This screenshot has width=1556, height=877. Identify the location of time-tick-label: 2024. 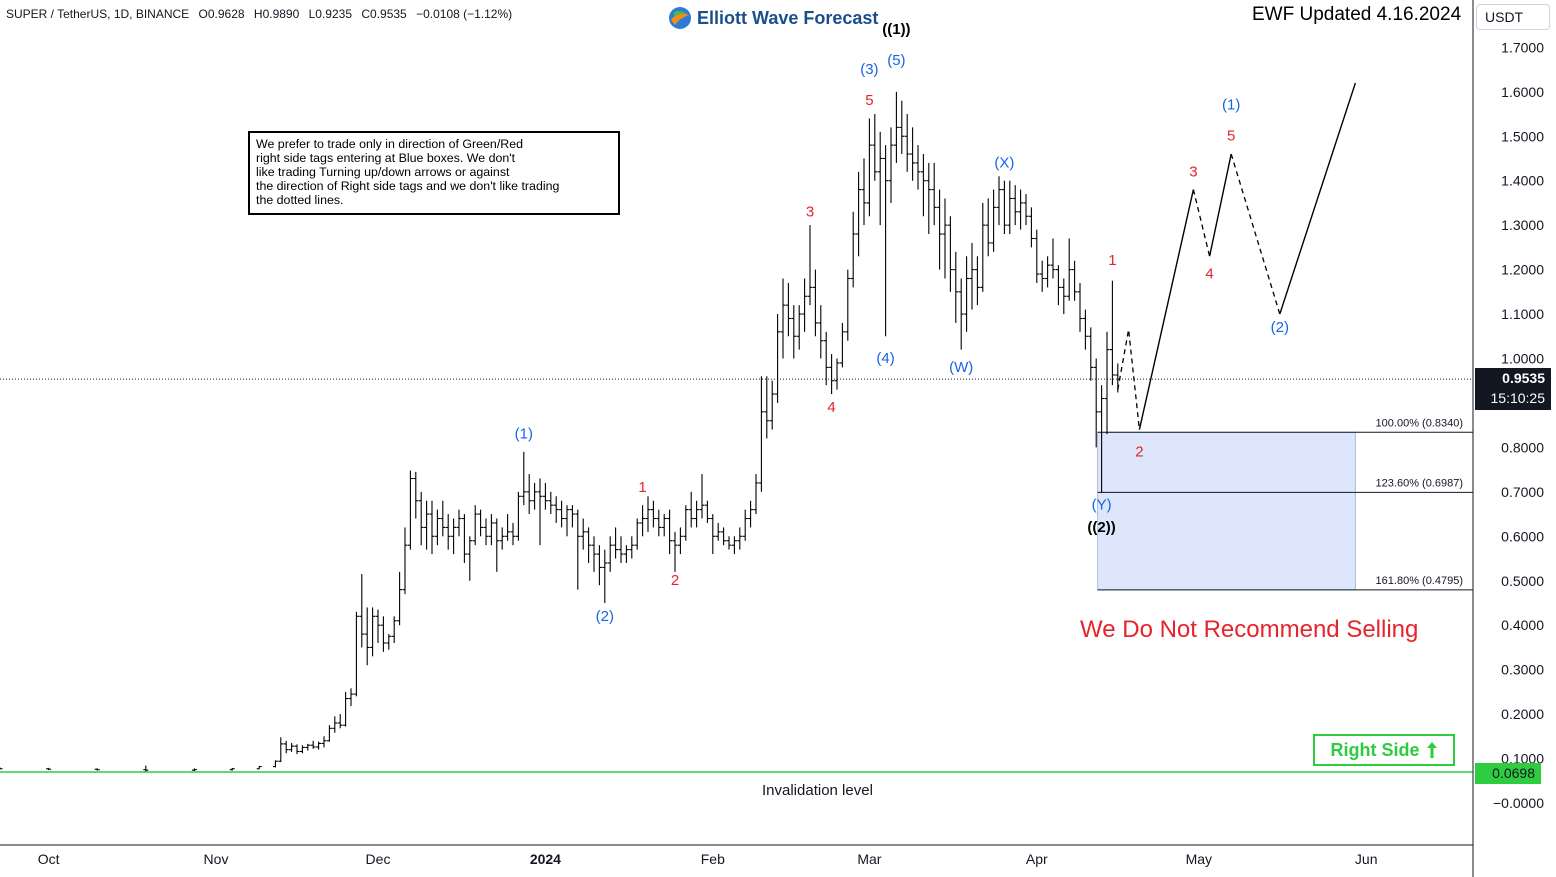
(545, 859).